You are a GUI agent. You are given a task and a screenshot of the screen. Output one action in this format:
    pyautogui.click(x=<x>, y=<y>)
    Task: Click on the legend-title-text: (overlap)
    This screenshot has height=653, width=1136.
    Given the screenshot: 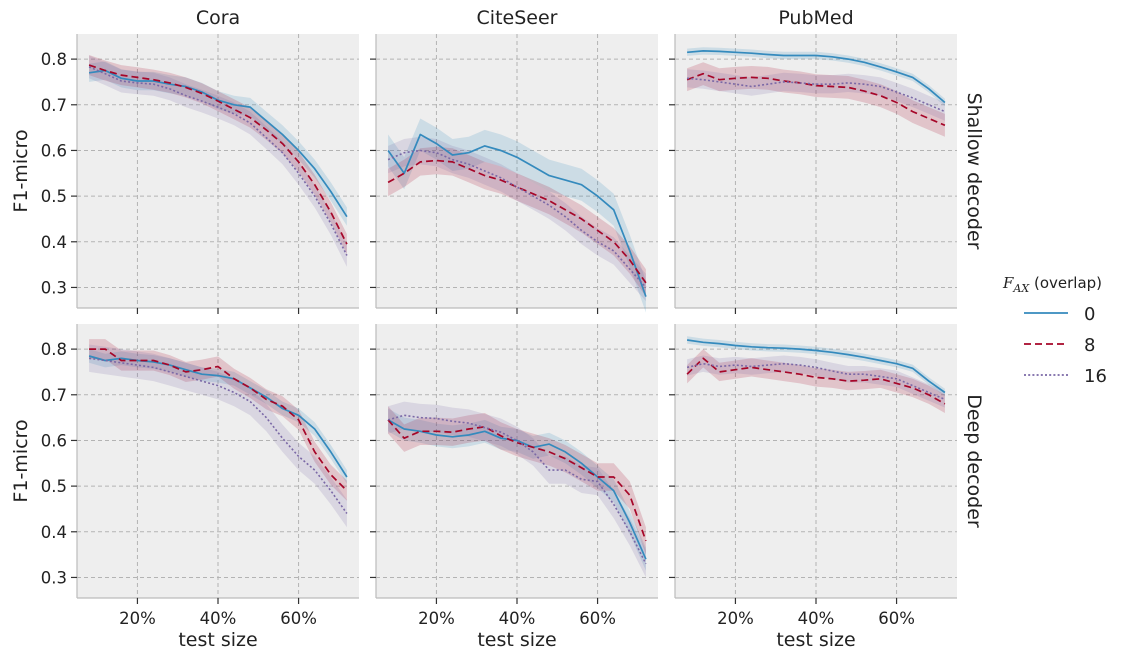 What is the action you would take?
    pyautogui.click(x=1065, y=283)
    